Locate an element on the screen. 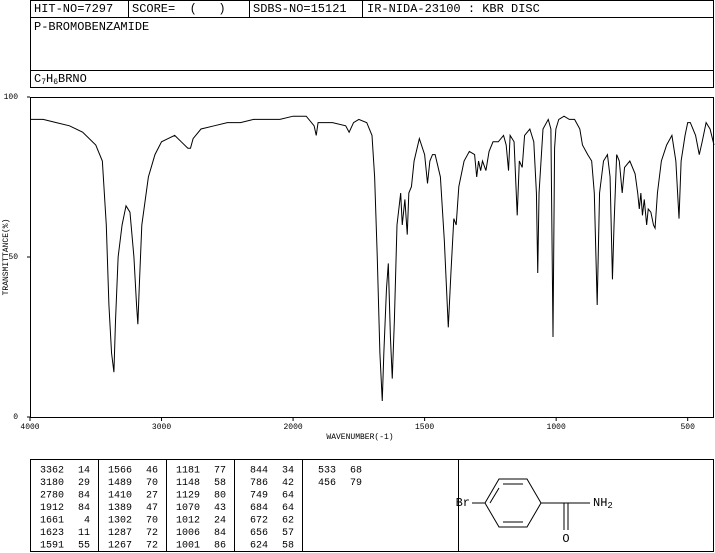 The image size is (715, 553). peak-transmittance: 80 is located at coordinates (220, 496).